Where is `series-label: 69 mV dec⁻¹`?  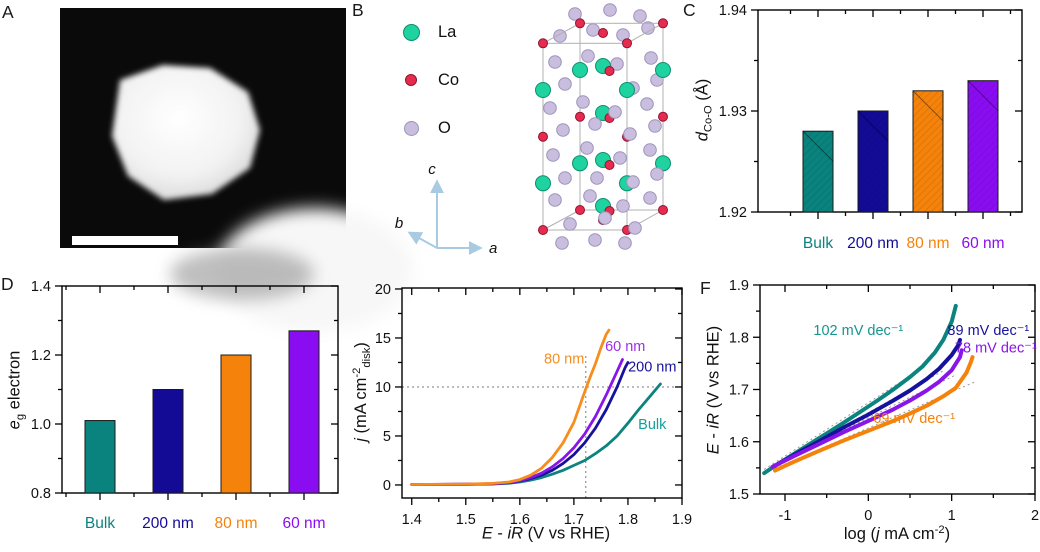 series-label: 69 mV dec⁻¹ is located at coordinates (914, 419).